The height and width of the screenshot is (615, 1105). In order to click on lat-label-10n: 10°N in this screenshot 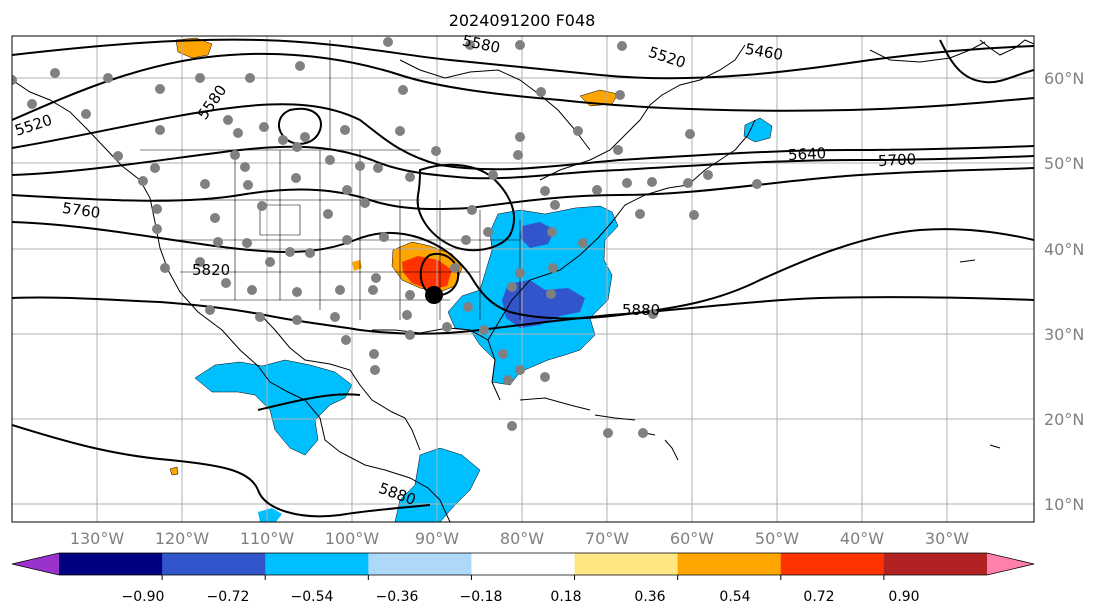, I will do `click(1064, 504)`.